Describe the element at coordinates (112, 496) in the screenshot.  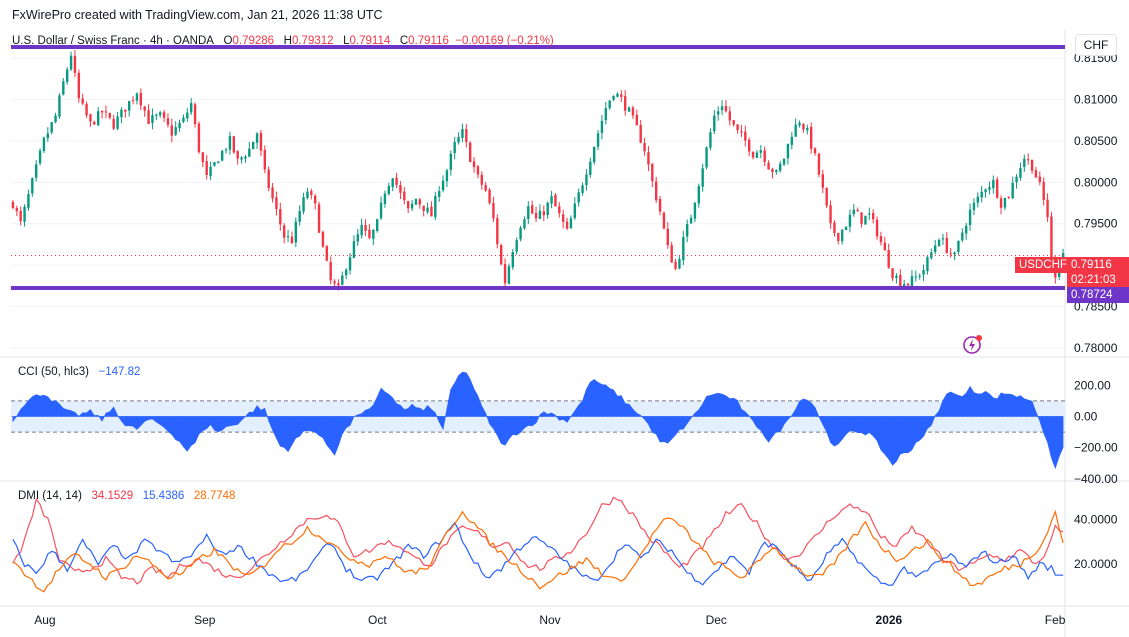
I see `di-plus-value: 34.1529` at that location.